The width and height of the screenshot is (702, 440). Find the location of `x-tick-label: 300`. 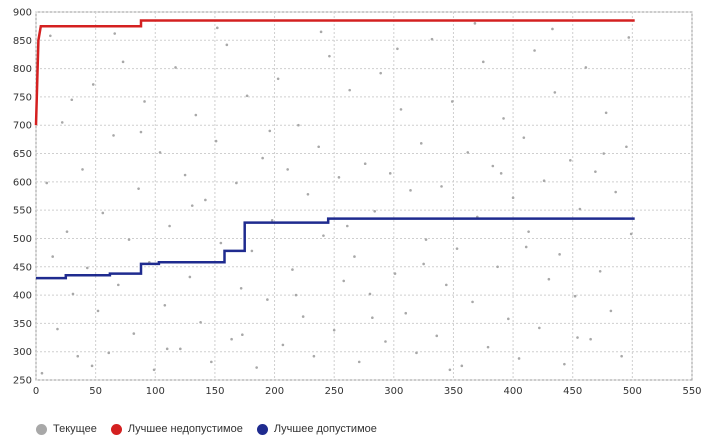

x-tick-label: 300 is located at coordinates (393, 391).